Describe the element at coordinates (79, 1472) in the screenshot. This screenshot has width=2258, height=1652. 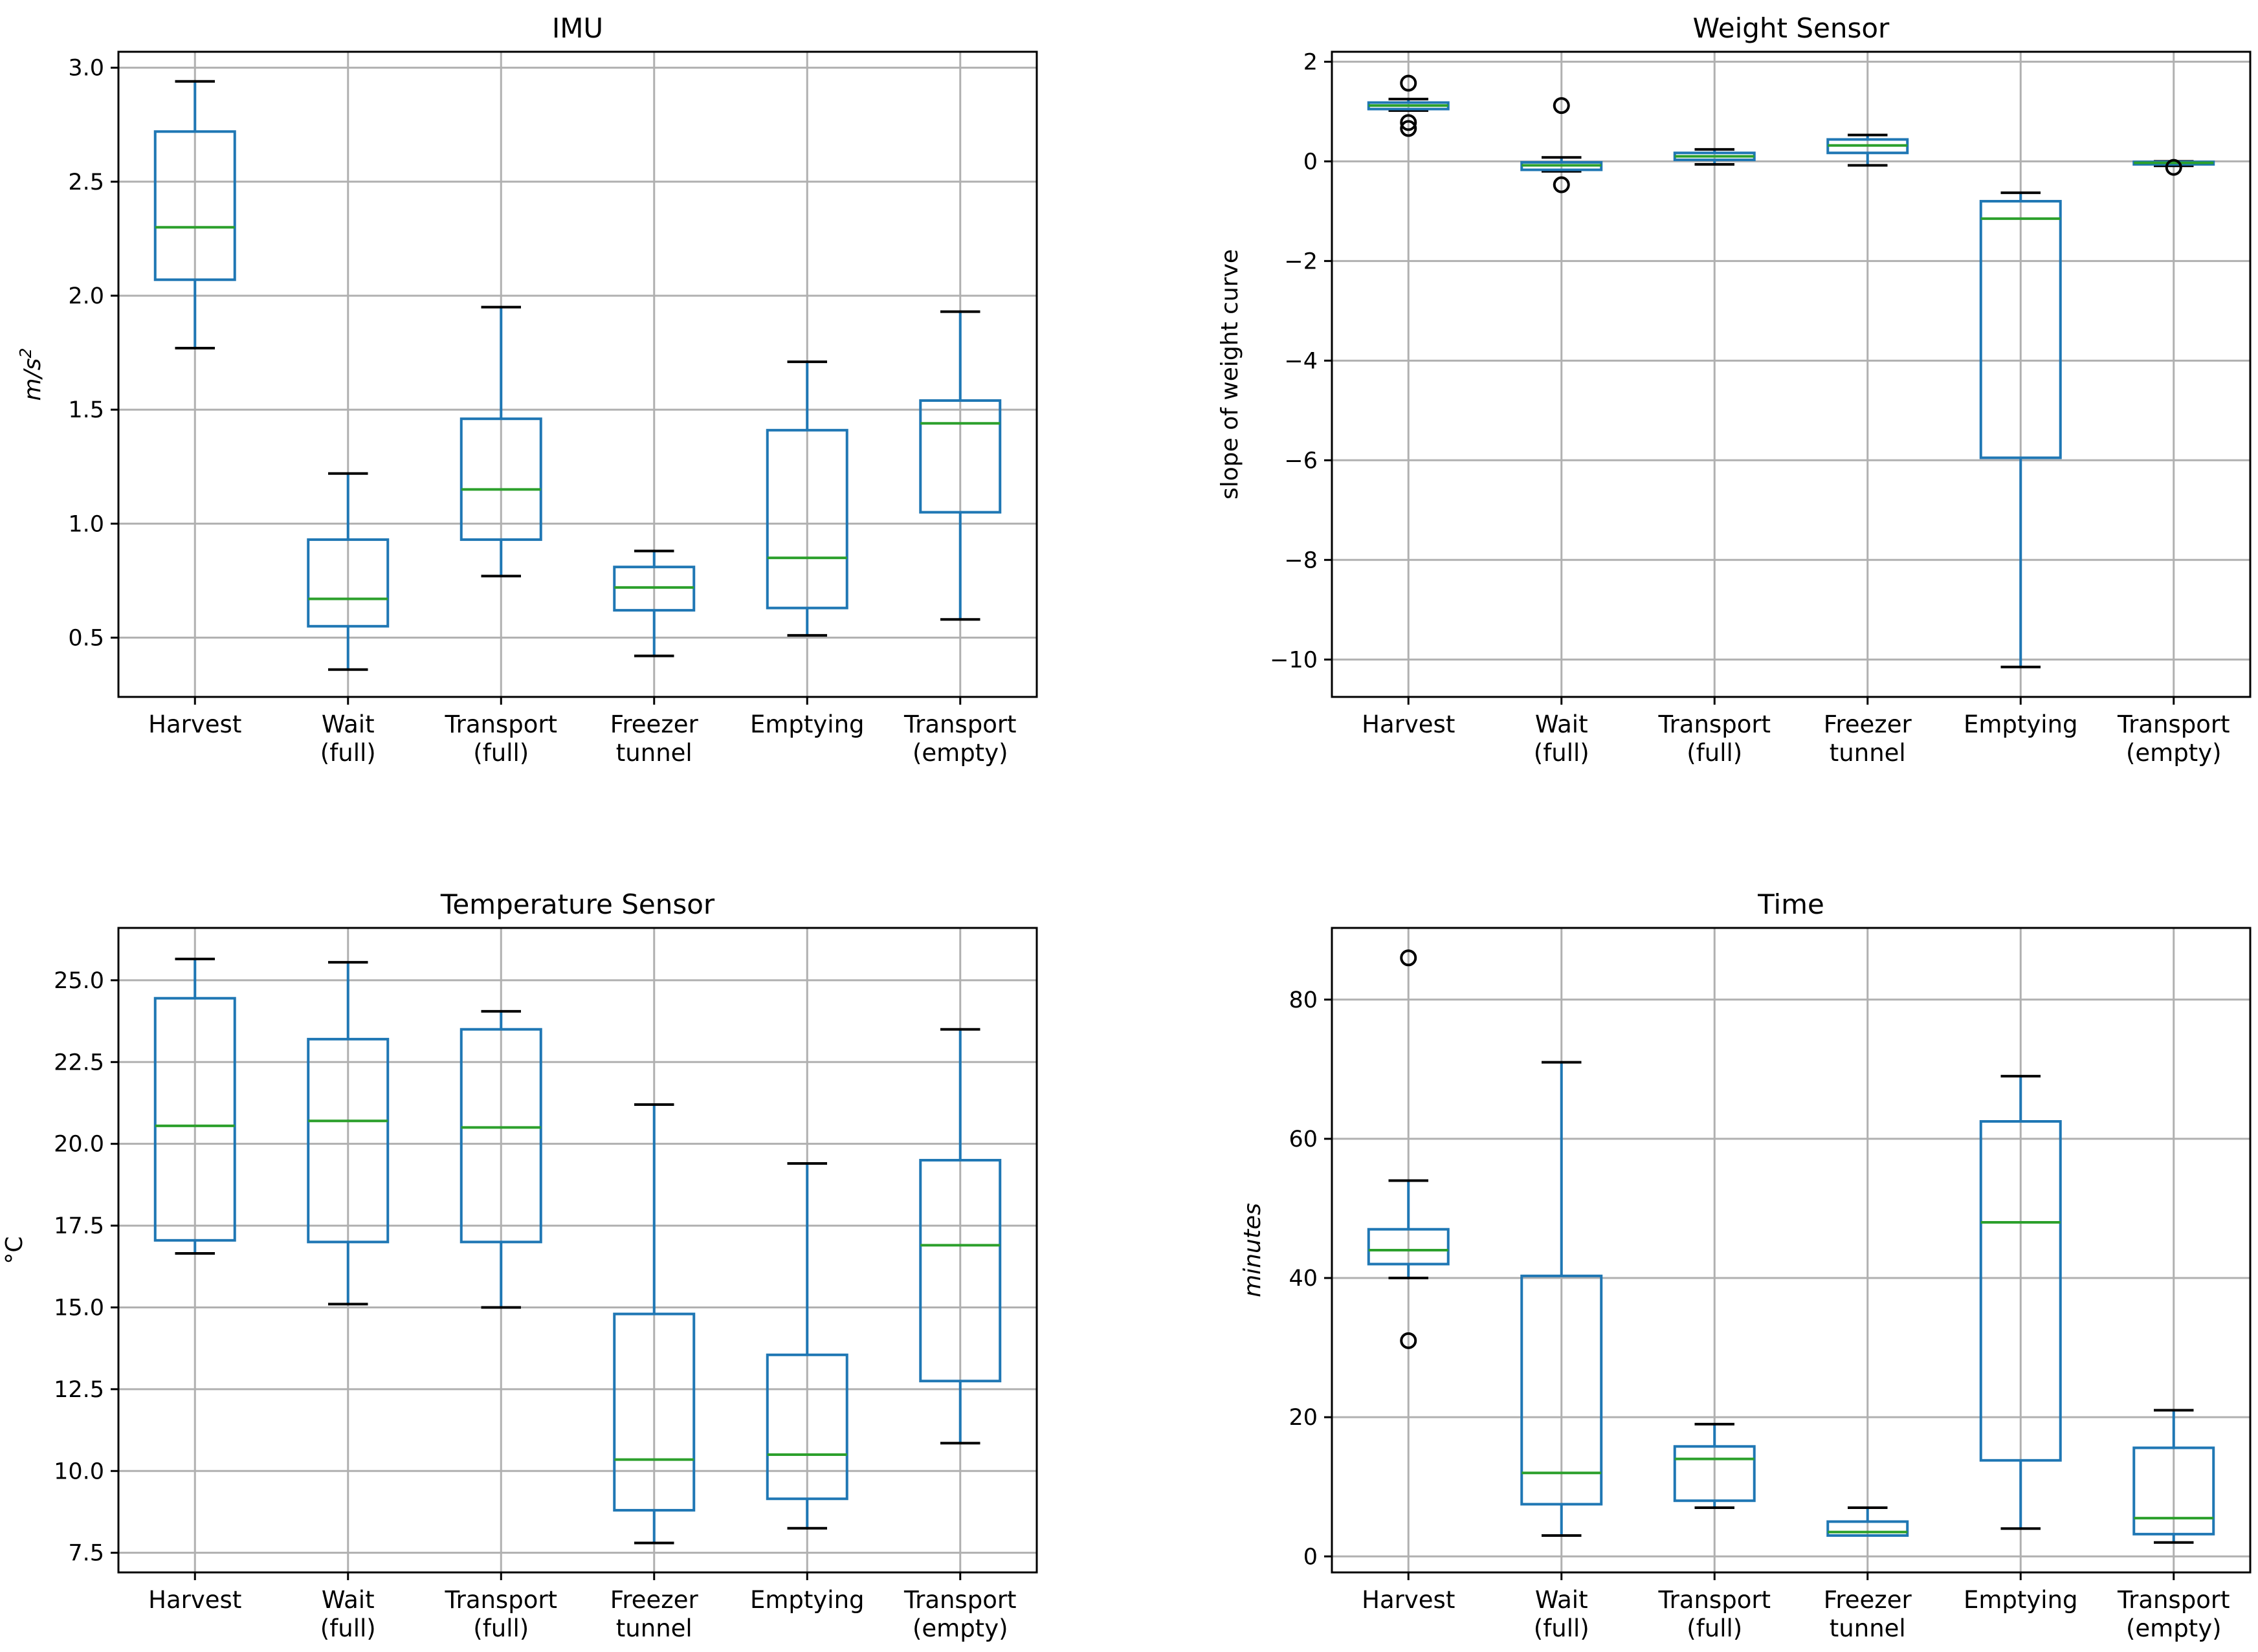
I see `y-tick-label: 10.0` at that location.